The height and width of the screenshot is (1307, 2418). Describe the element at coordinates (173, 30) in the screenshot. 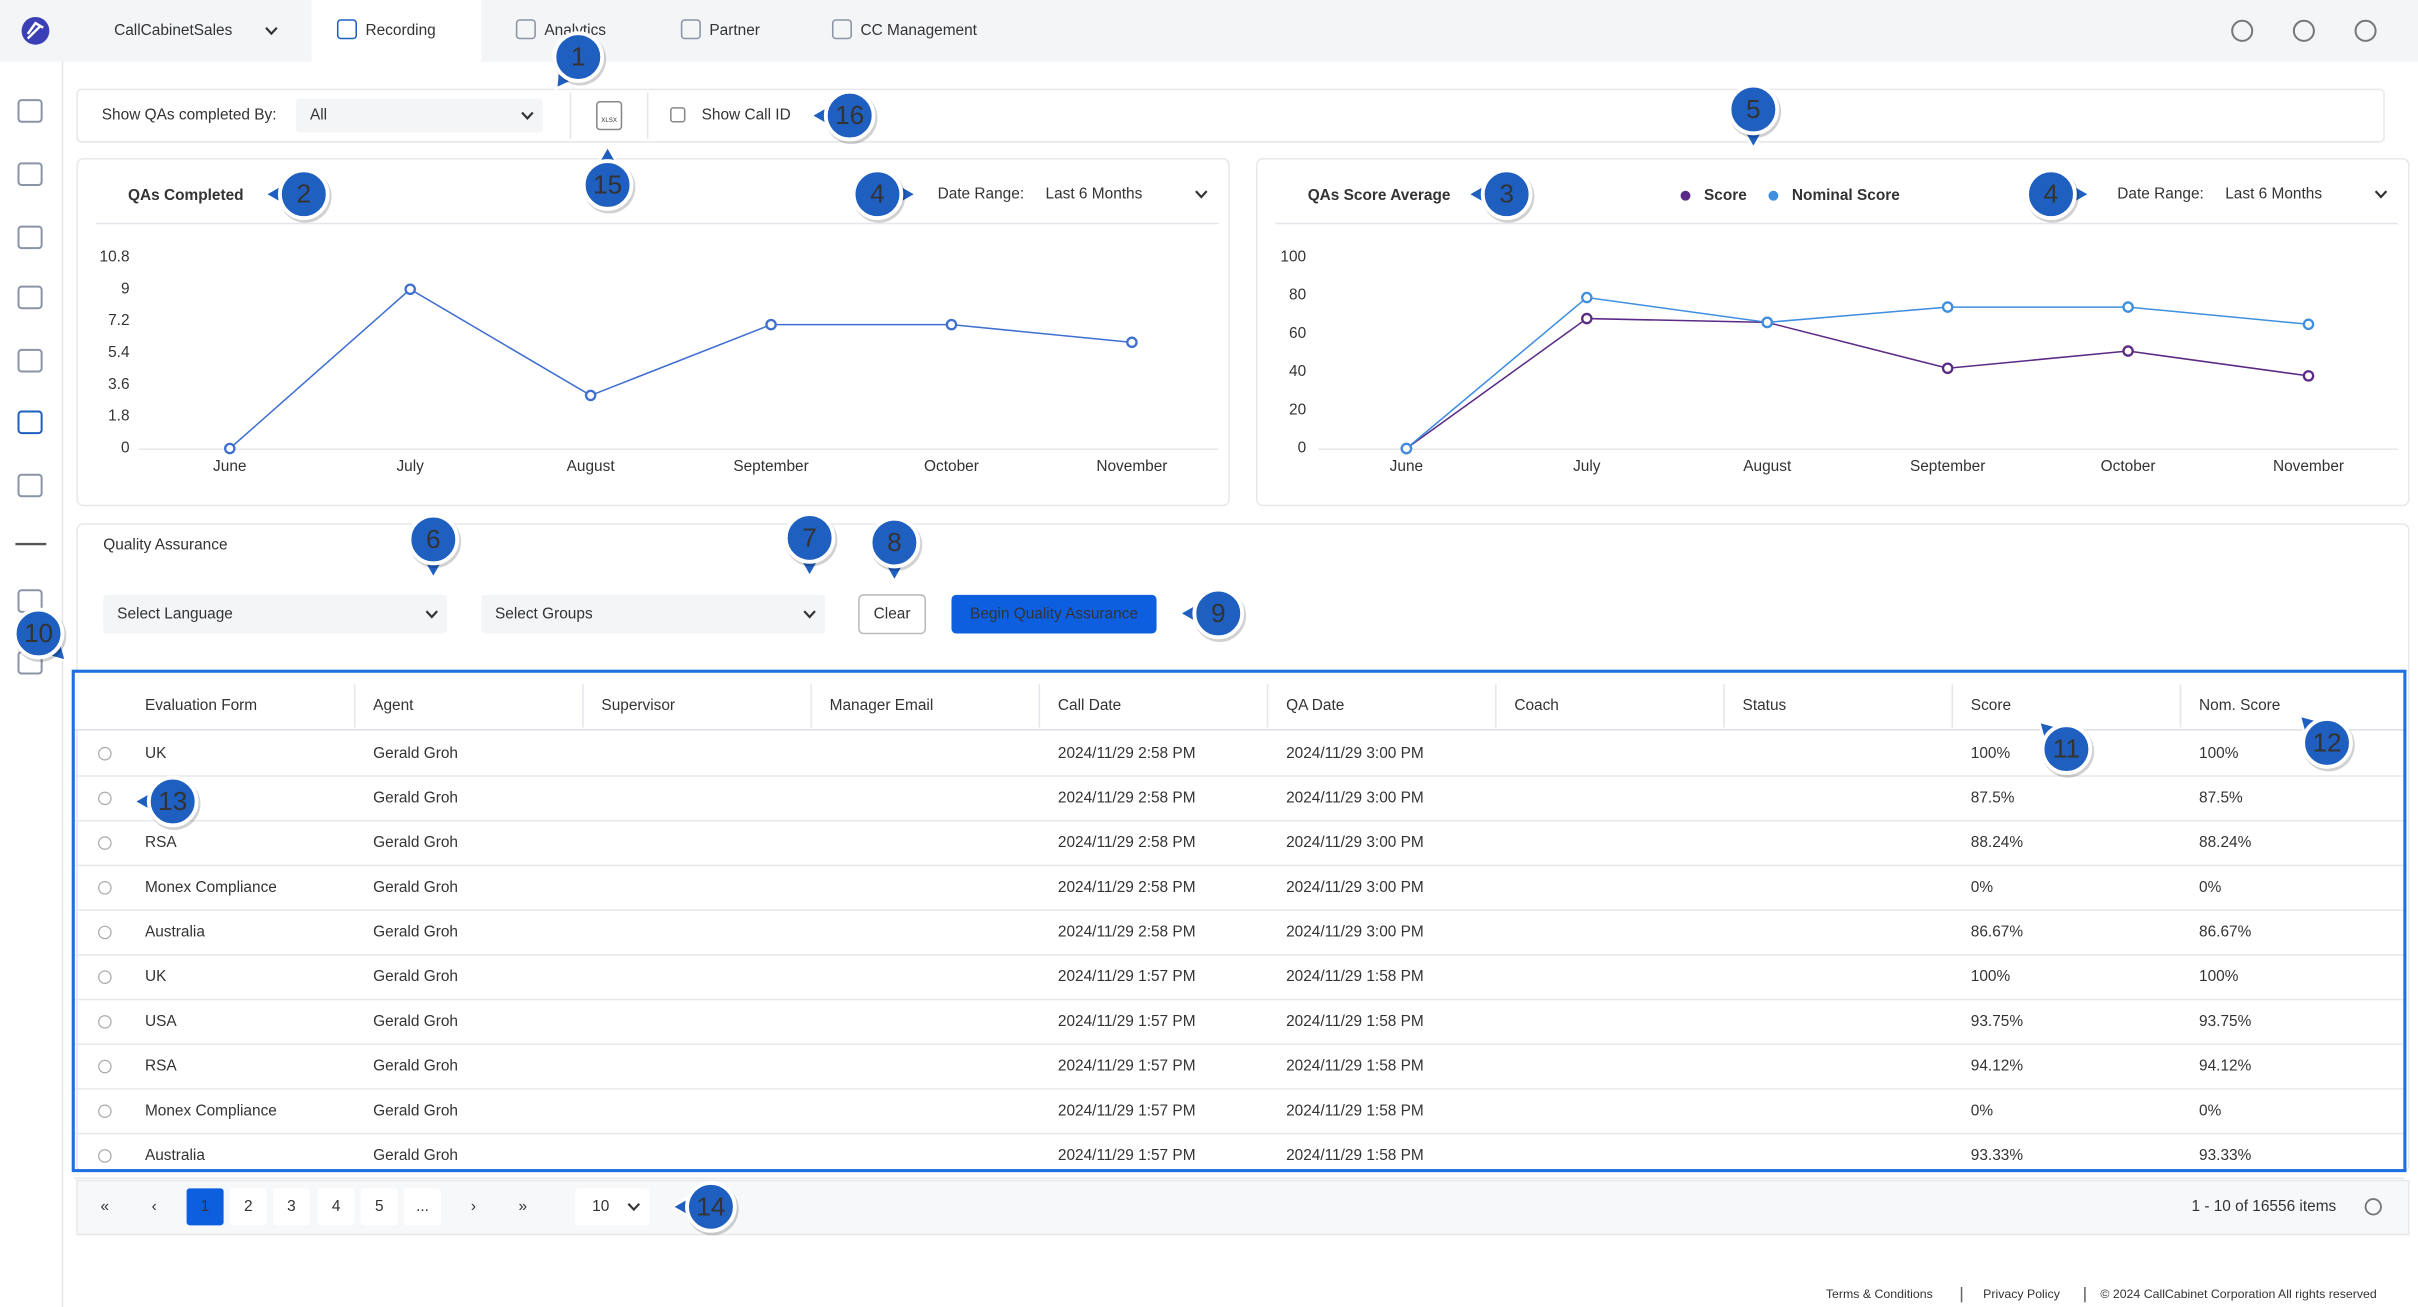

I see `account-name: CallCabinetSales` at that location.